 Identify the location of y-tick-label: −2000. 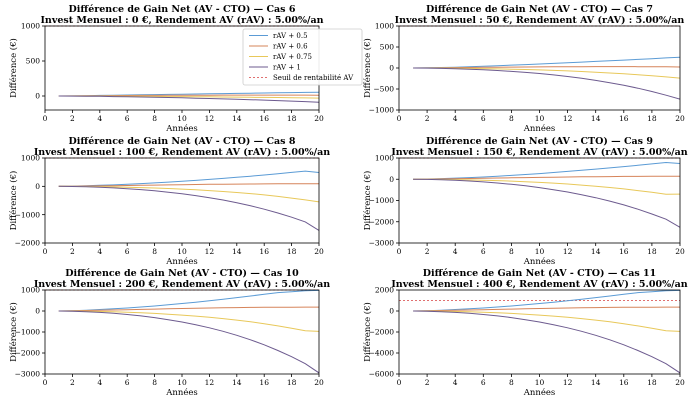
(28, 243).